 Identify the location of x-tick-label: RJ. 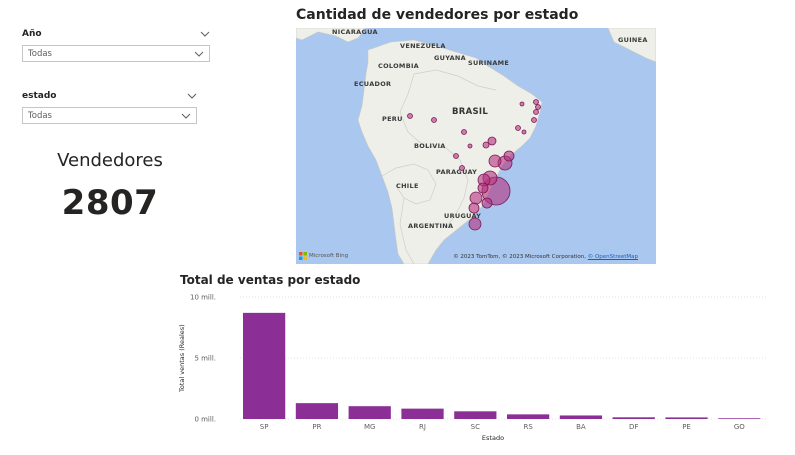
(422, 427).